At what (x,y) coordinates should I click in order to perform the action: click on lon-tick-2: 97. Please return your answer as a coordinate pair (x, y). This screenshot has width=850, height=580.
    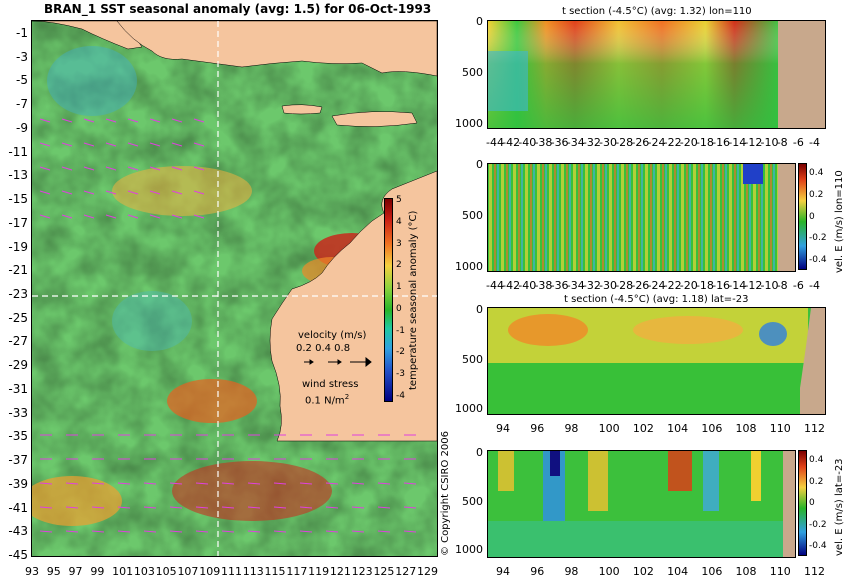
    Looking at the image, I should click on (75, 571).